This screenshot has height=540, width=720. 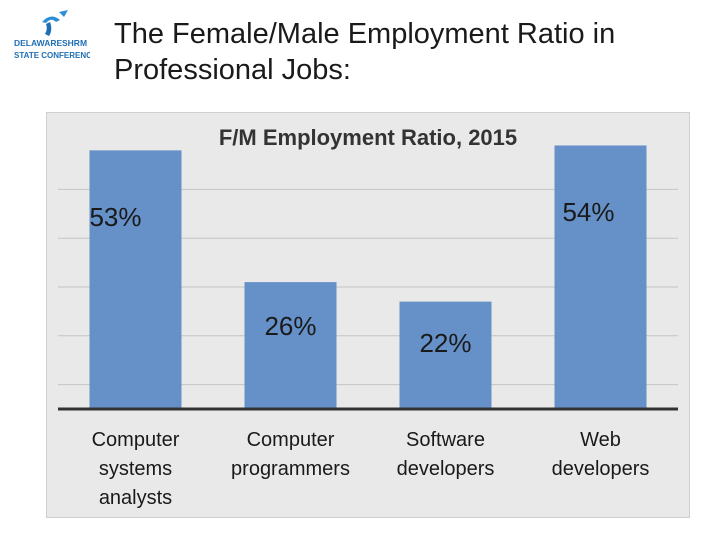 I want to click on logo-text-shrm: SHRM, so click(x=74, y=43).